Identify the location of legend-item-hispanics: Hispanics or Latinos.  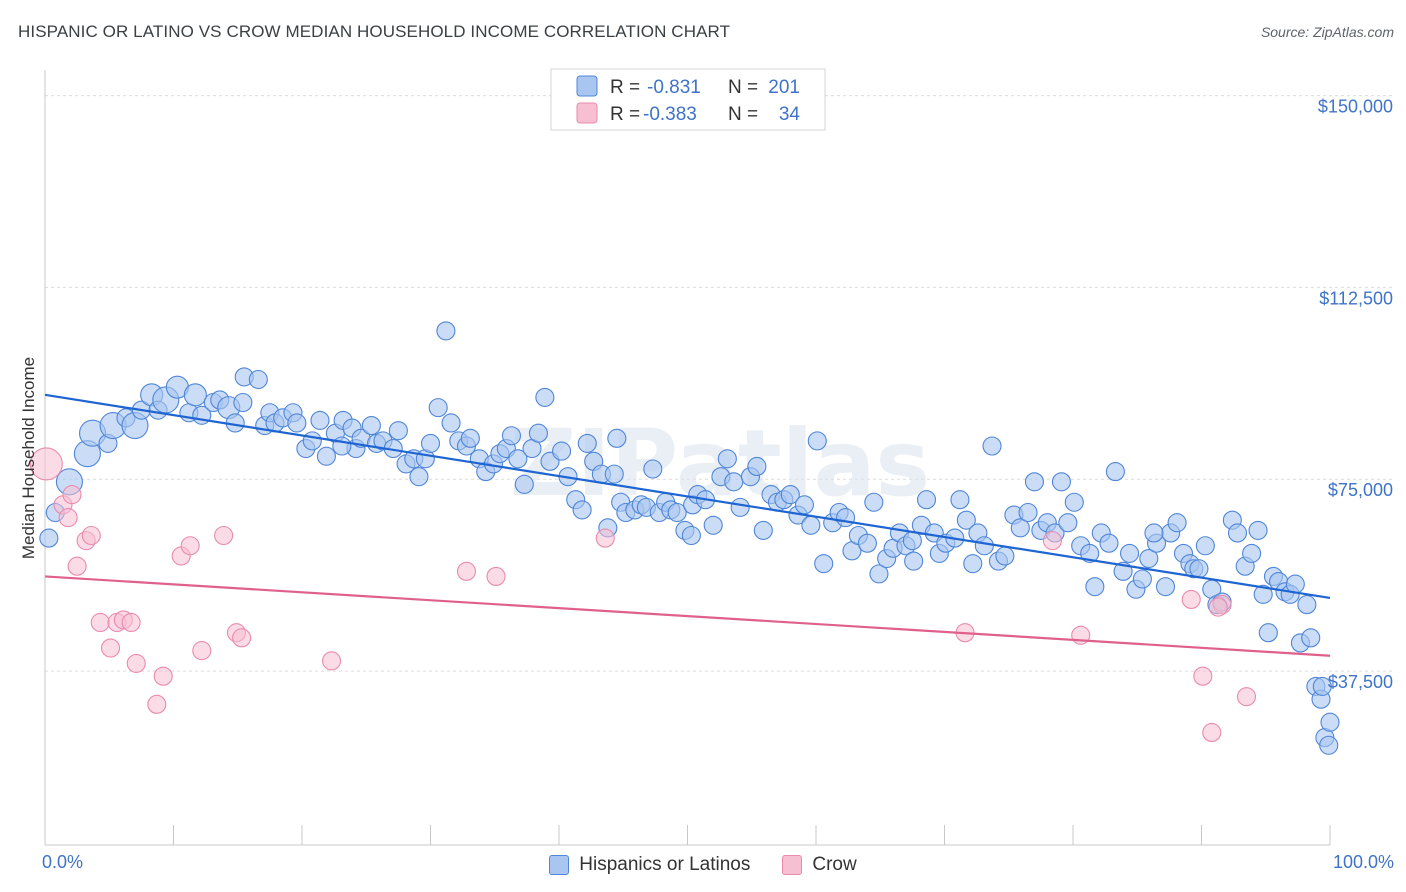
(649, 865).